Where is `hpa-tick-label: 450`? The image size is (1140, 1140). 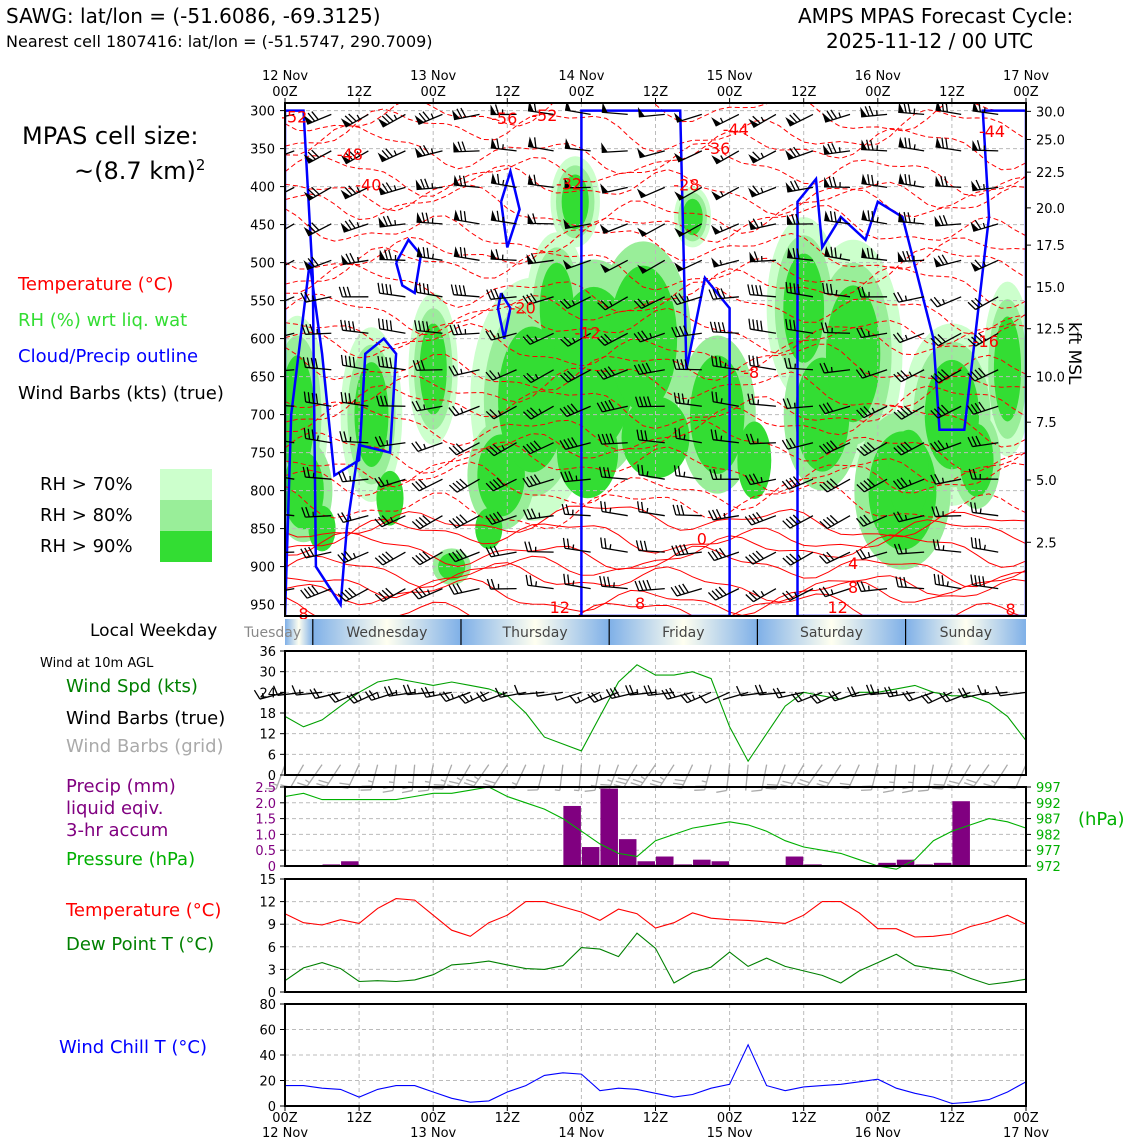 hpa-tick-label: 450 is located at coordinates (262, 226).